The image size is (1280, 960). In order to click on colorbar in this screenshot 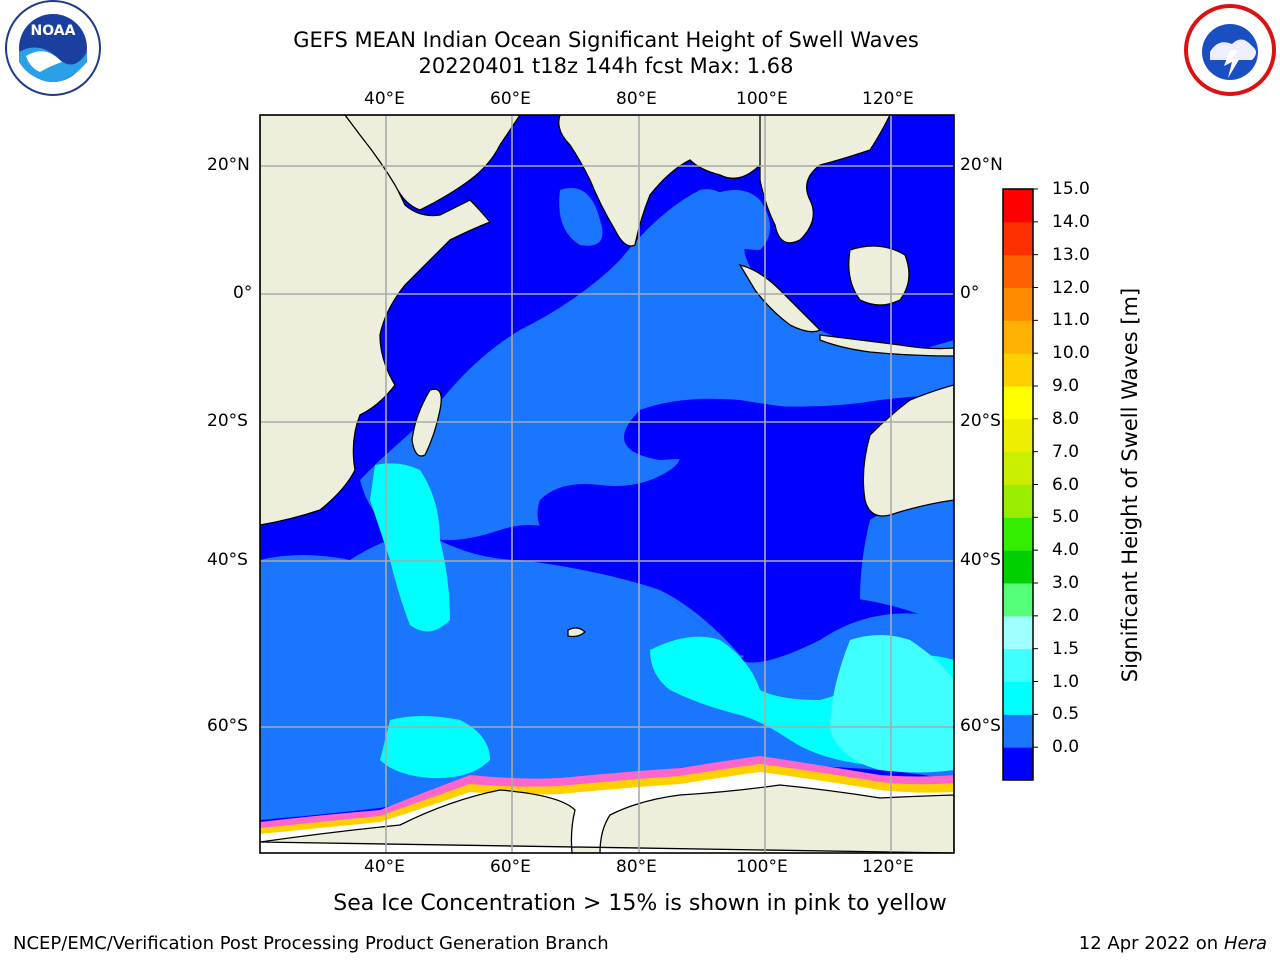, I will do `click(1020, 484)`.